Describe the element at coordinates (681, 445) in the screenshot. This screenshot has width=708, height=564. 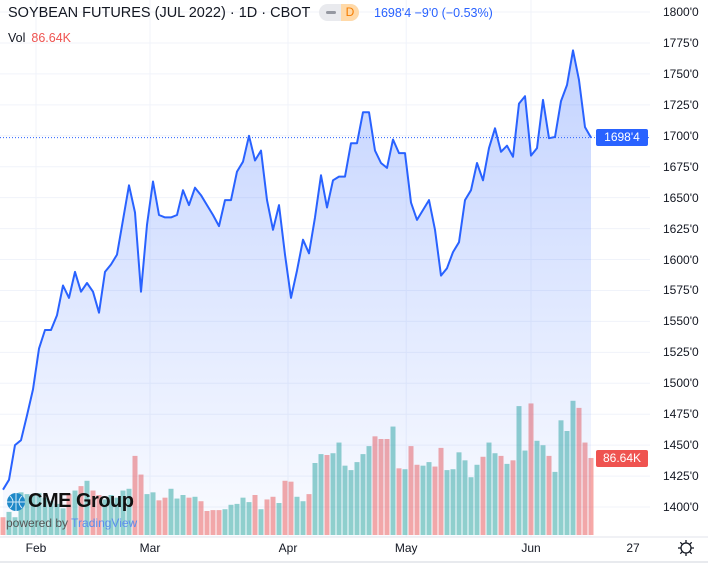
I see `price-tick-label: 1450'0` at that location.